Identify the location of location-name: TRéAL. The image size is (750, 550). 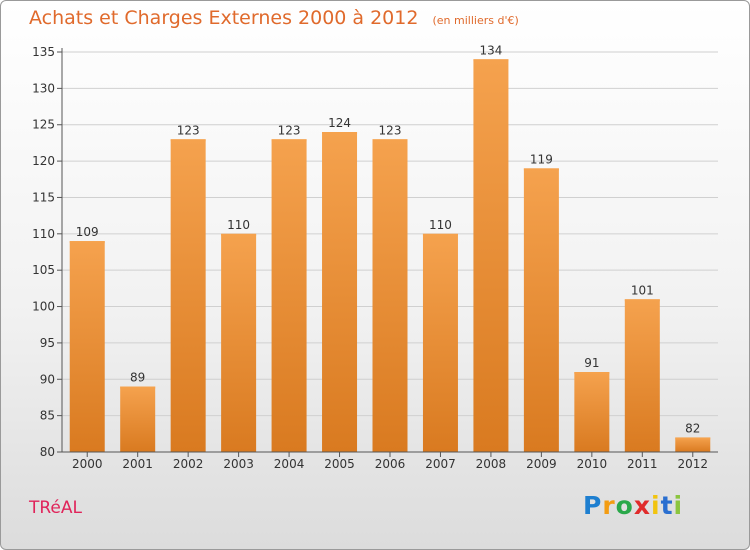
(55, 508).